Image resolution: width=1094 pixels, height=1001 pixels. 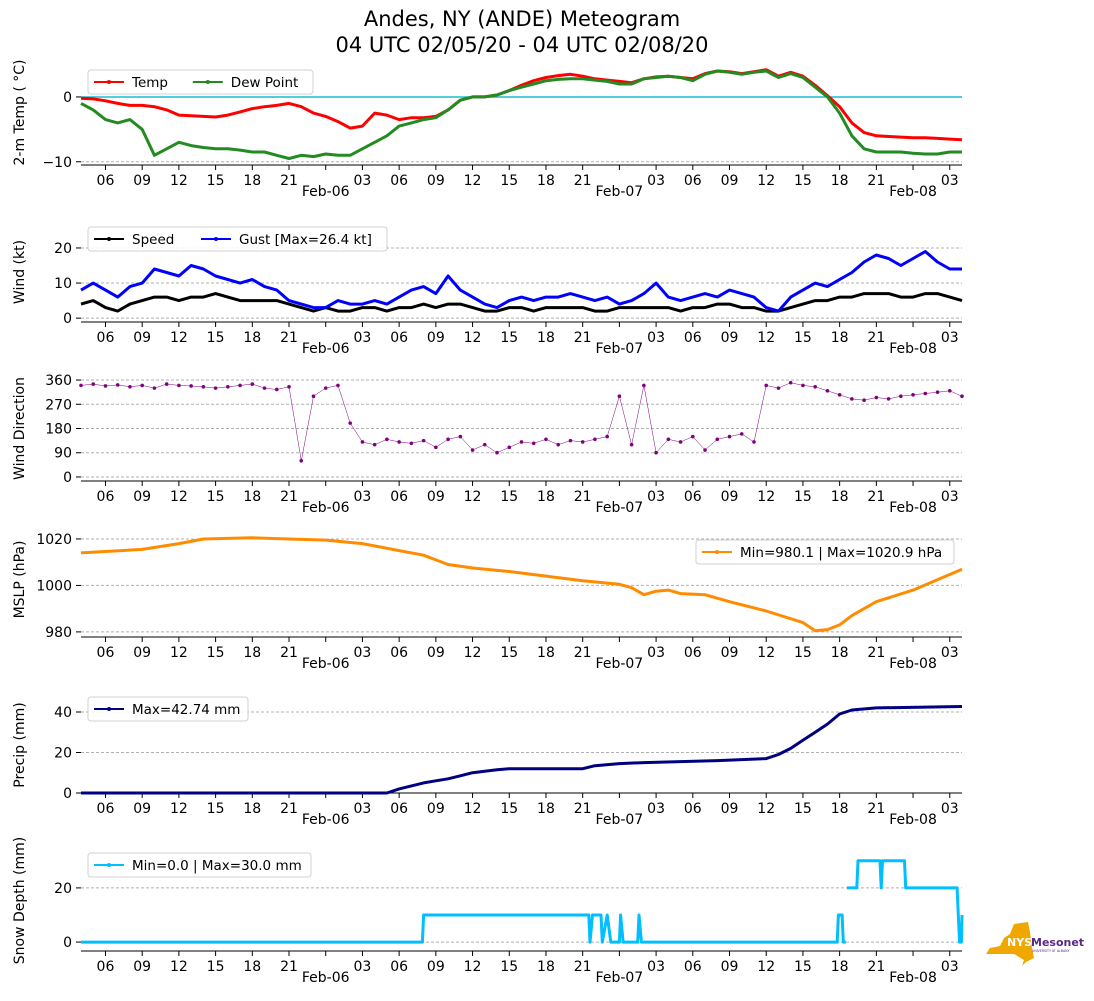 What do you see at coordinates (20, 744) in the screenshot?
I see `y-axis-label: Precip (mm)` at bounding box center [20, 744].